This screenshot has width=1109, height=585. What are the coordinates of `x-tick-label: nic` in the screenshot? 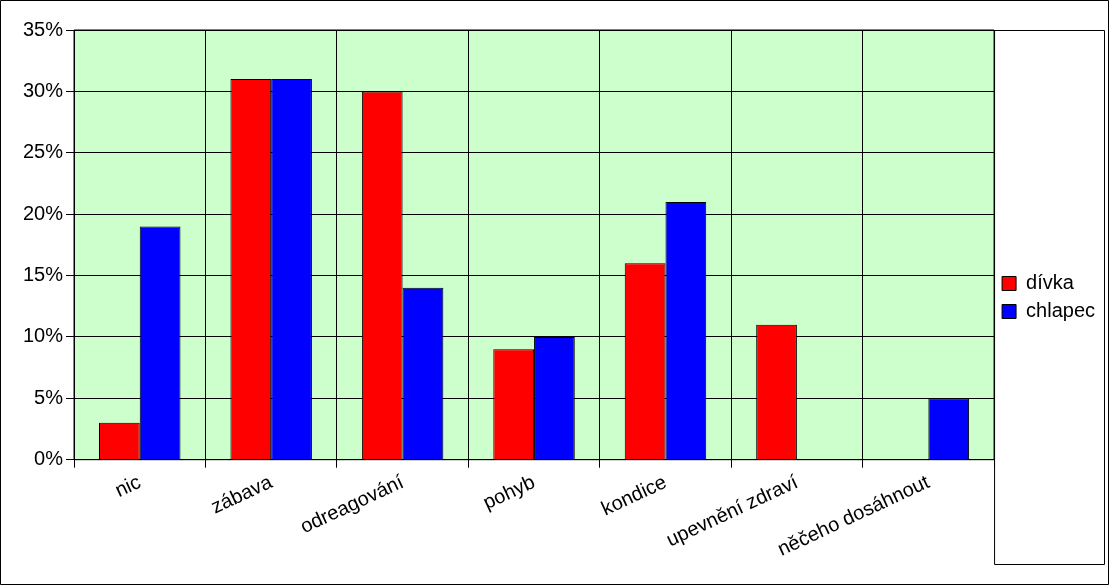 It's located at (127, 485).